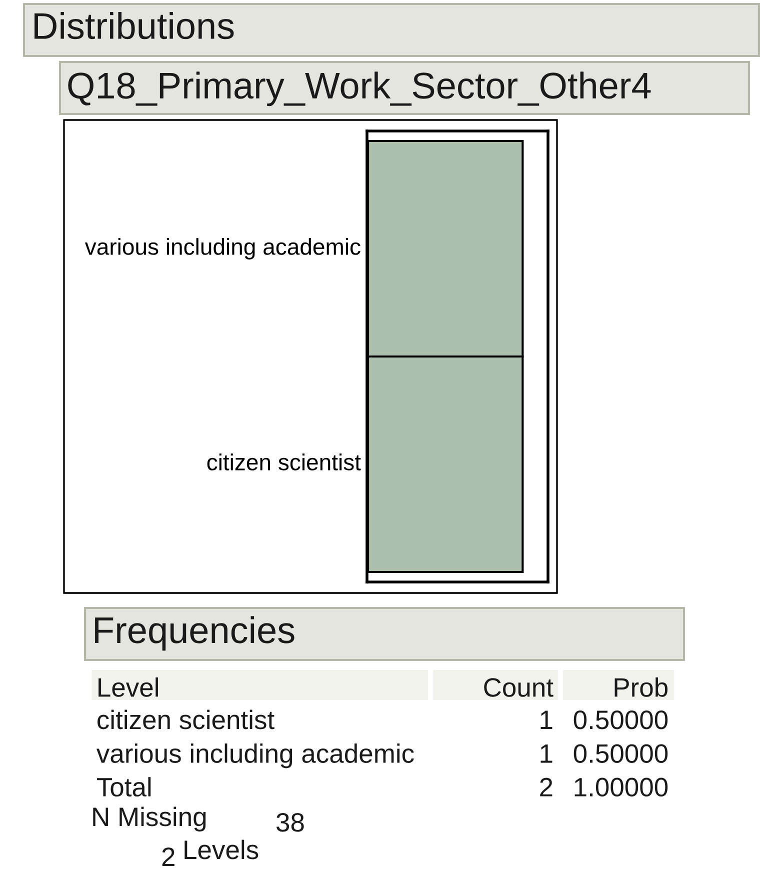  Describe the element at coordinates (290, 822) in the screenshot. I see `text: 38` at that location.